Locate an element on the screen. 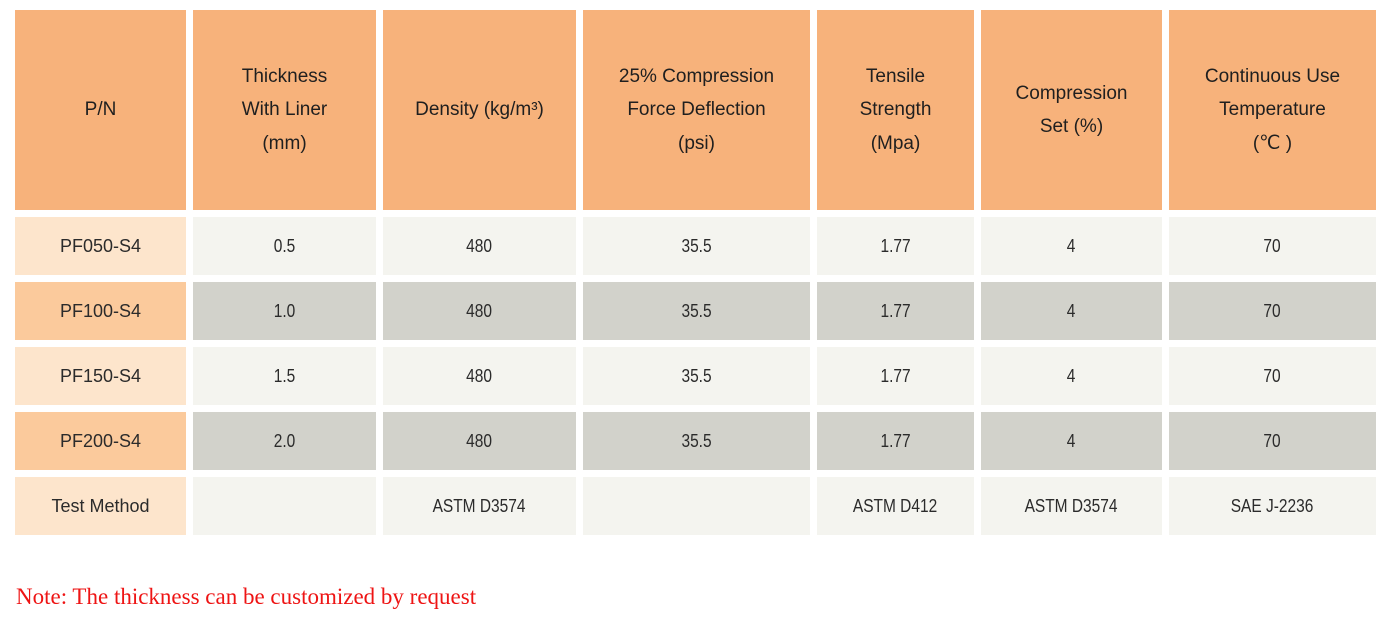  table-row: PF050-S4 0.5 480 35.5 1.77 4 70 is located at coordinates (695, 246).